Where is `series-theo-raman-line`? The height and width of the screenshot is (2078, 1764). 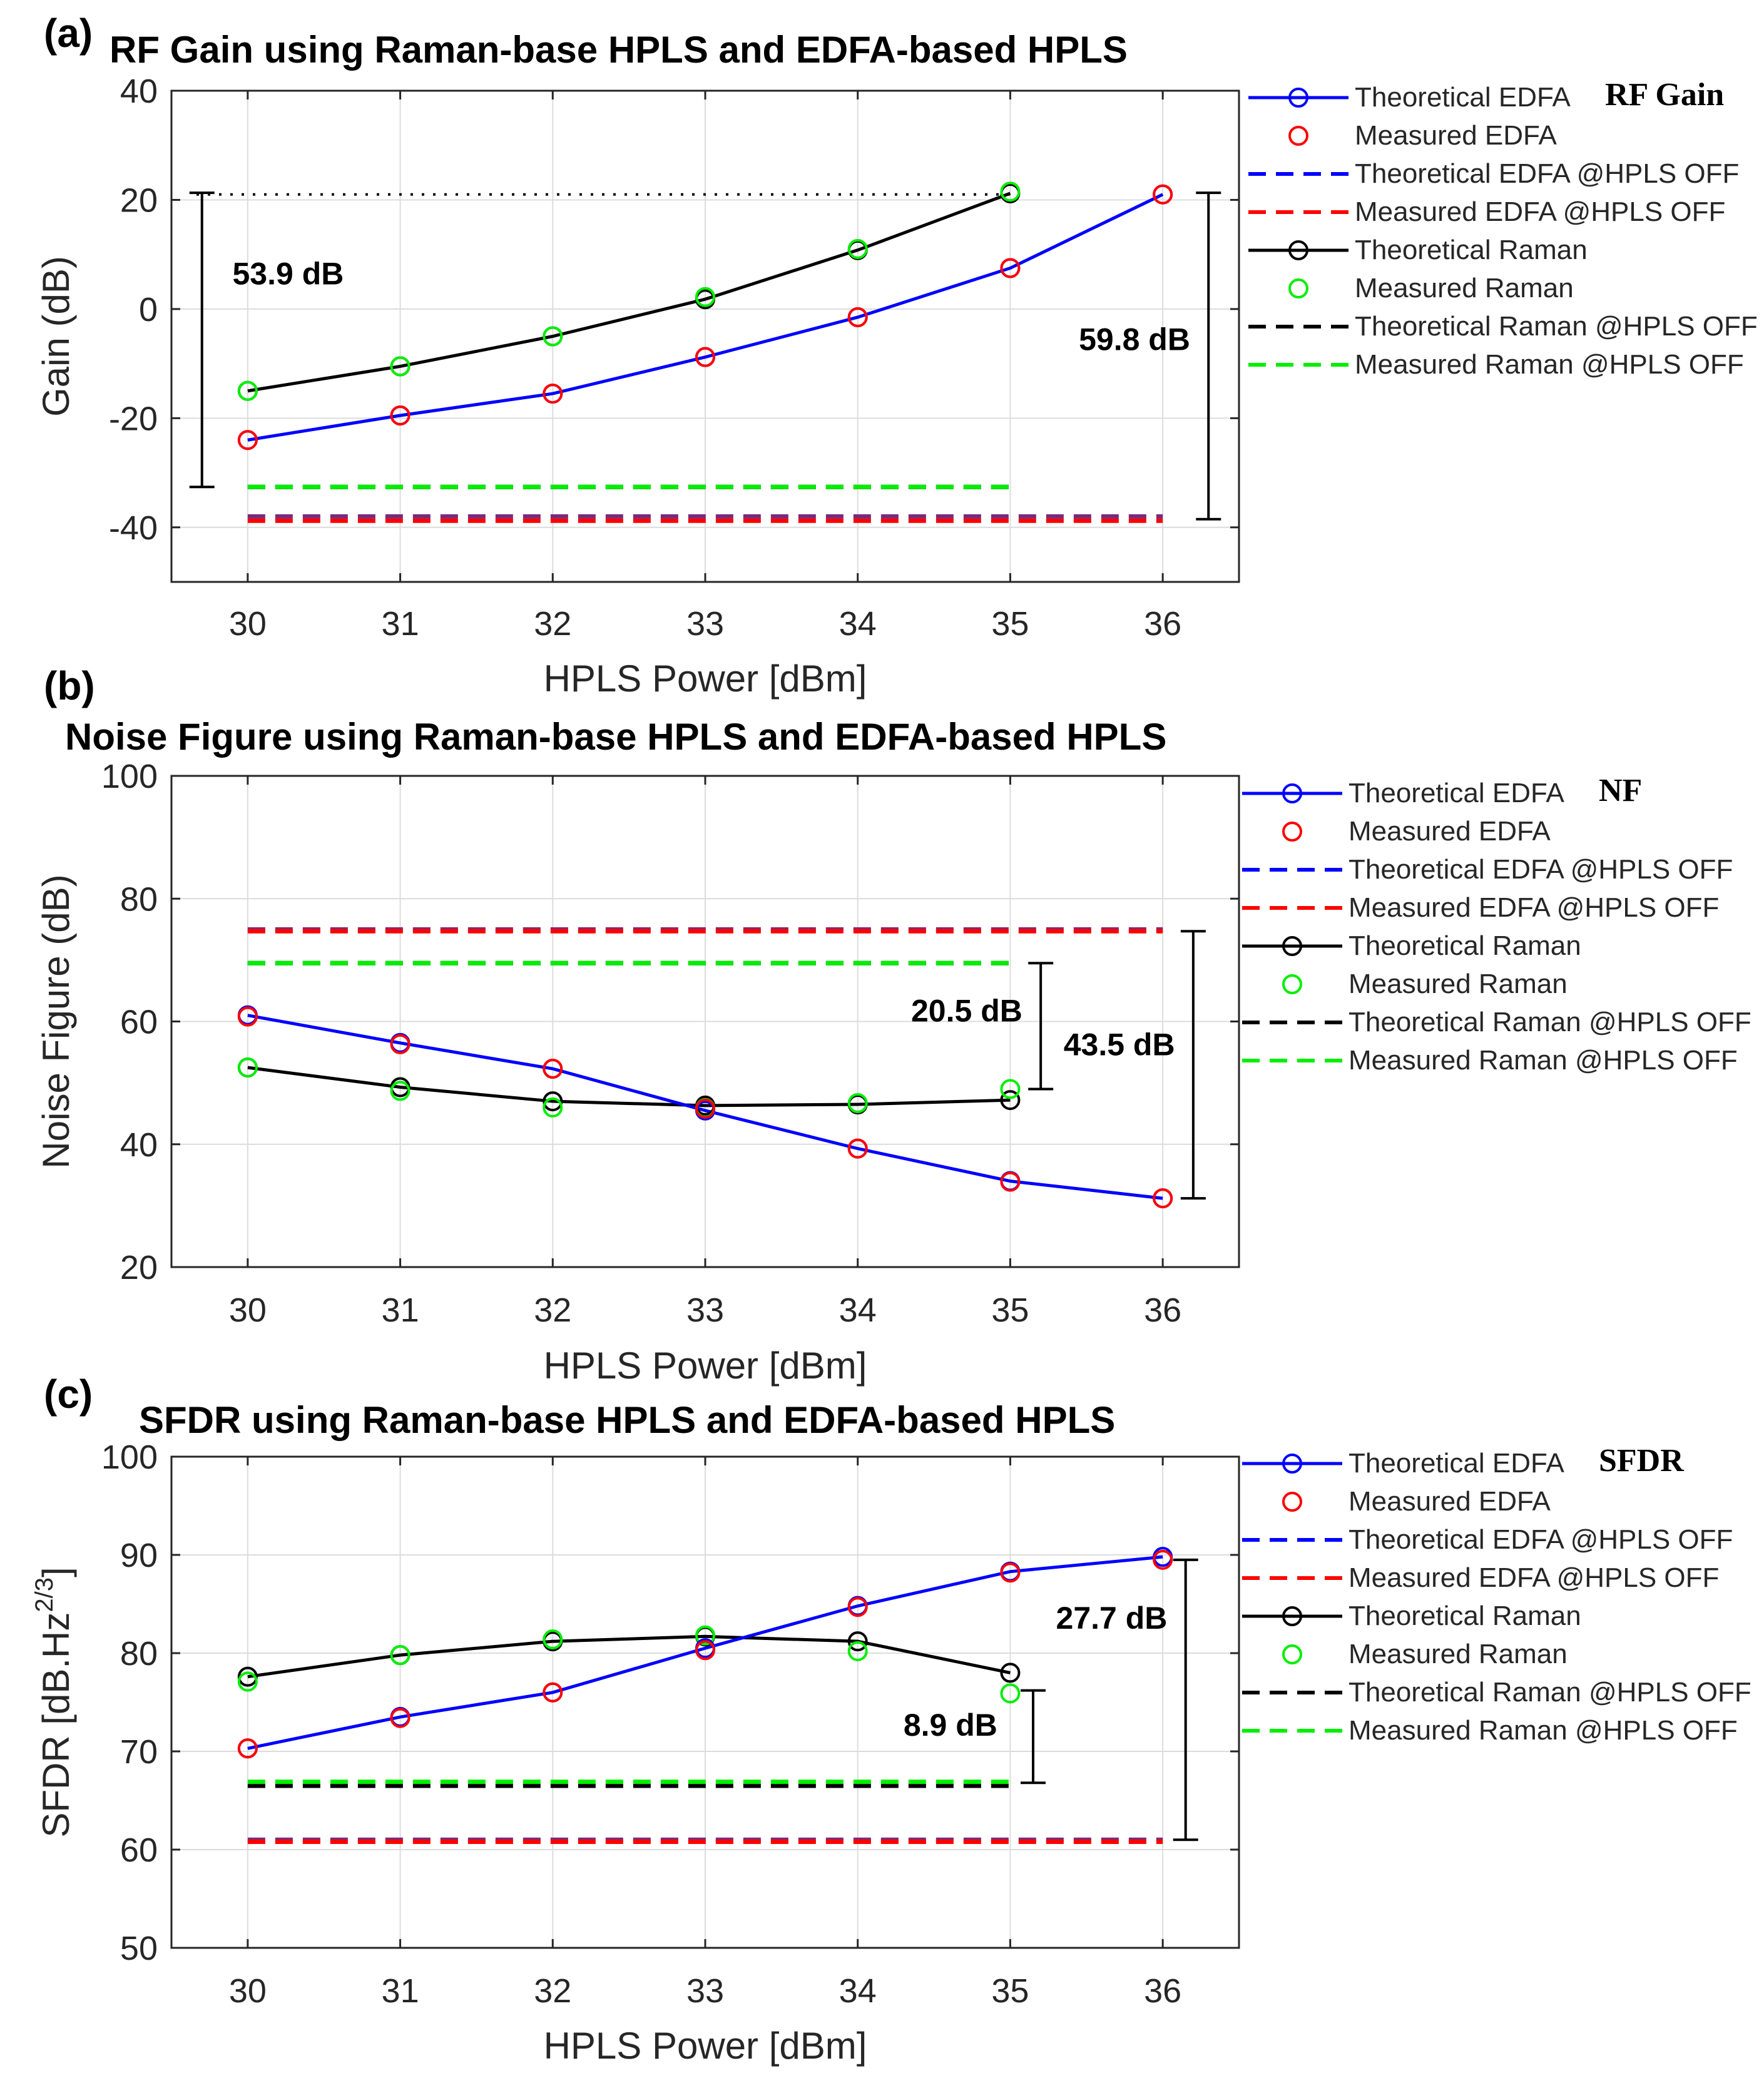
series-theo-raman-line is located at coordinates (629, 292).